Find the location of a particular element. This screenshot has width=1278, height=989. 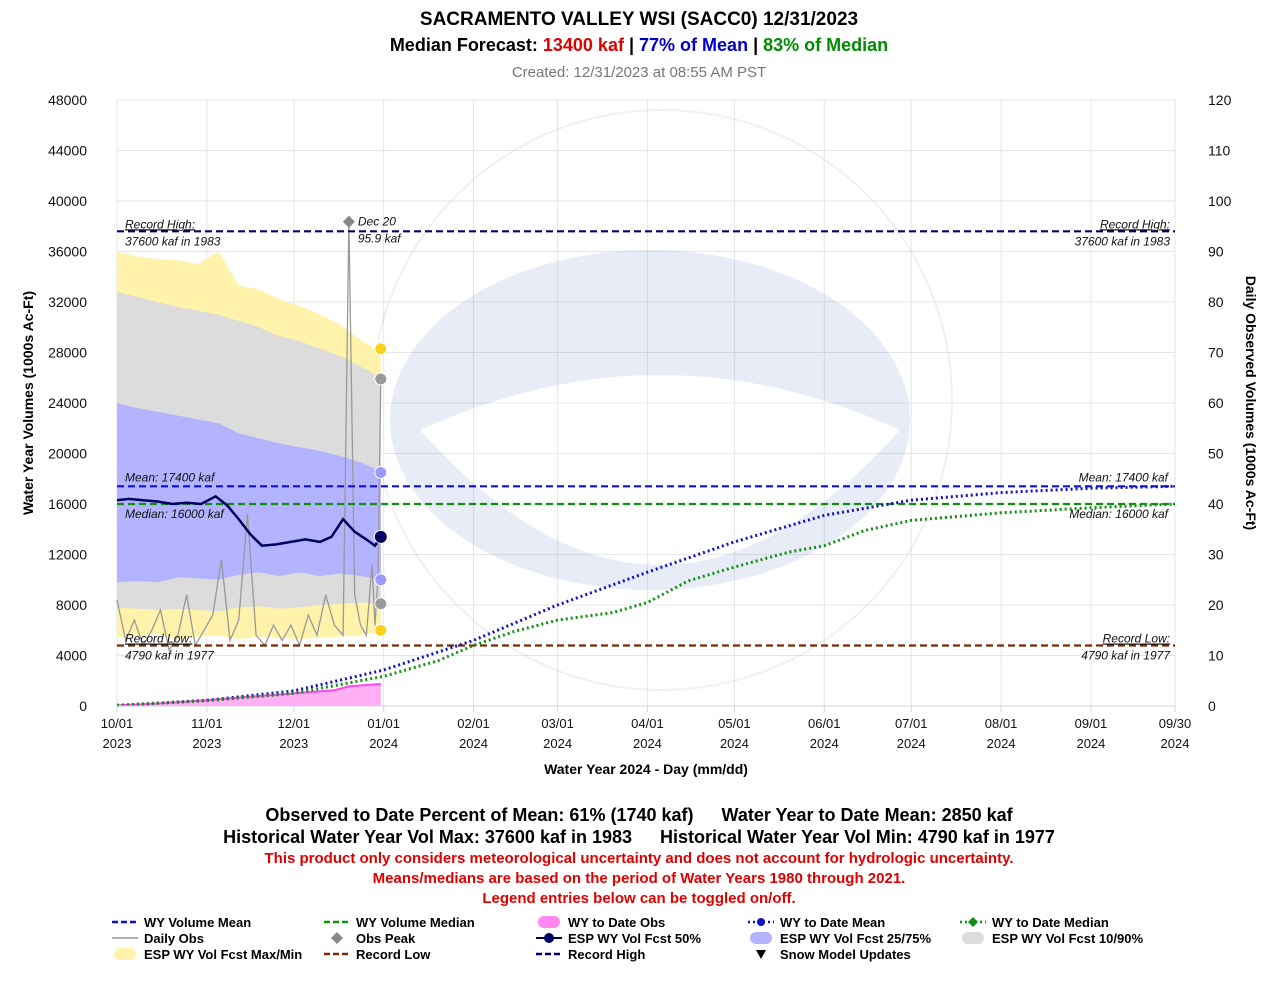

legend-label: Snow Model Updates is located at coordinates (845, 954).